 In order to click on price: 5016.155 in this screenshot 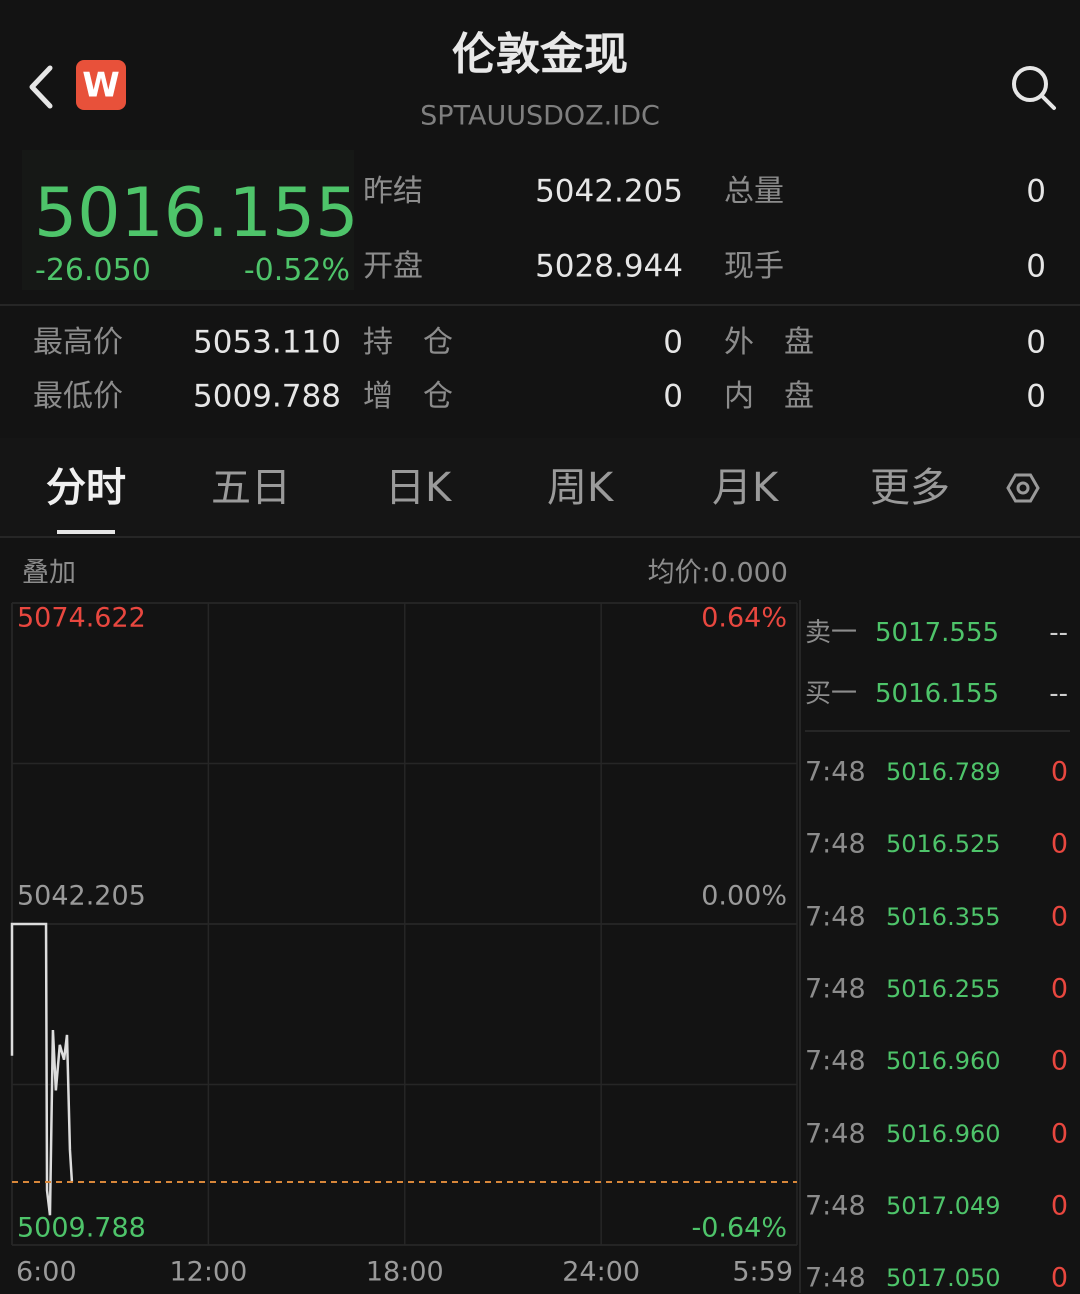, I will do `click(196, 213)`.